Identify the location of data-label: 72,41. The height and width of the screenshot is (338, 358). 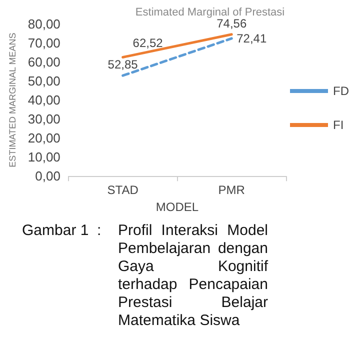
(251, 38).